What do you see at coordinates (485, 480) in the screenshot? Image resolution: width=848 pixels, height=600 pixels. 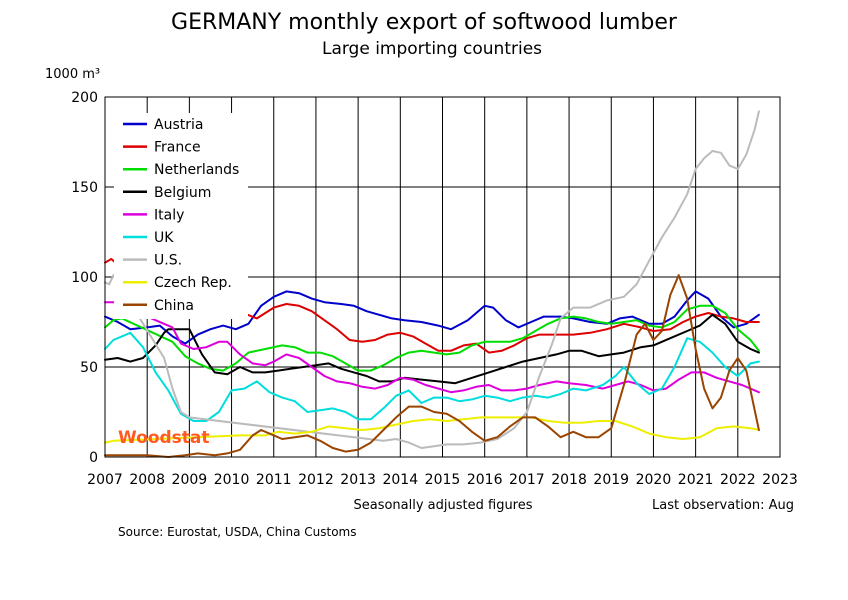 I see `x-tick-2016: 2016` at bounding box center [485, 480].